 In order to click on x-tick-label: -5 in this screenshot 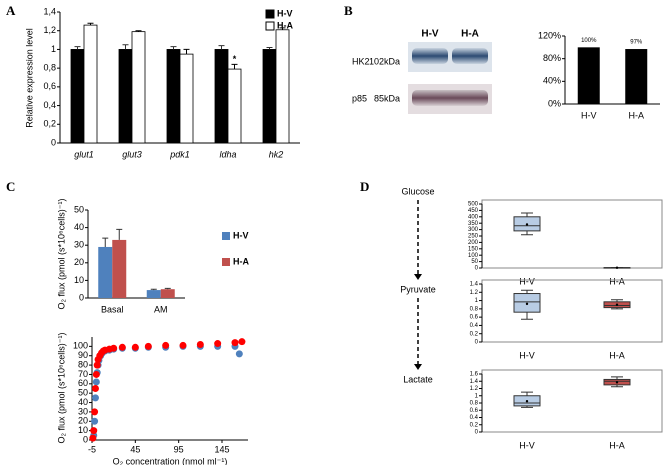, I will do `click(92, 449)`.